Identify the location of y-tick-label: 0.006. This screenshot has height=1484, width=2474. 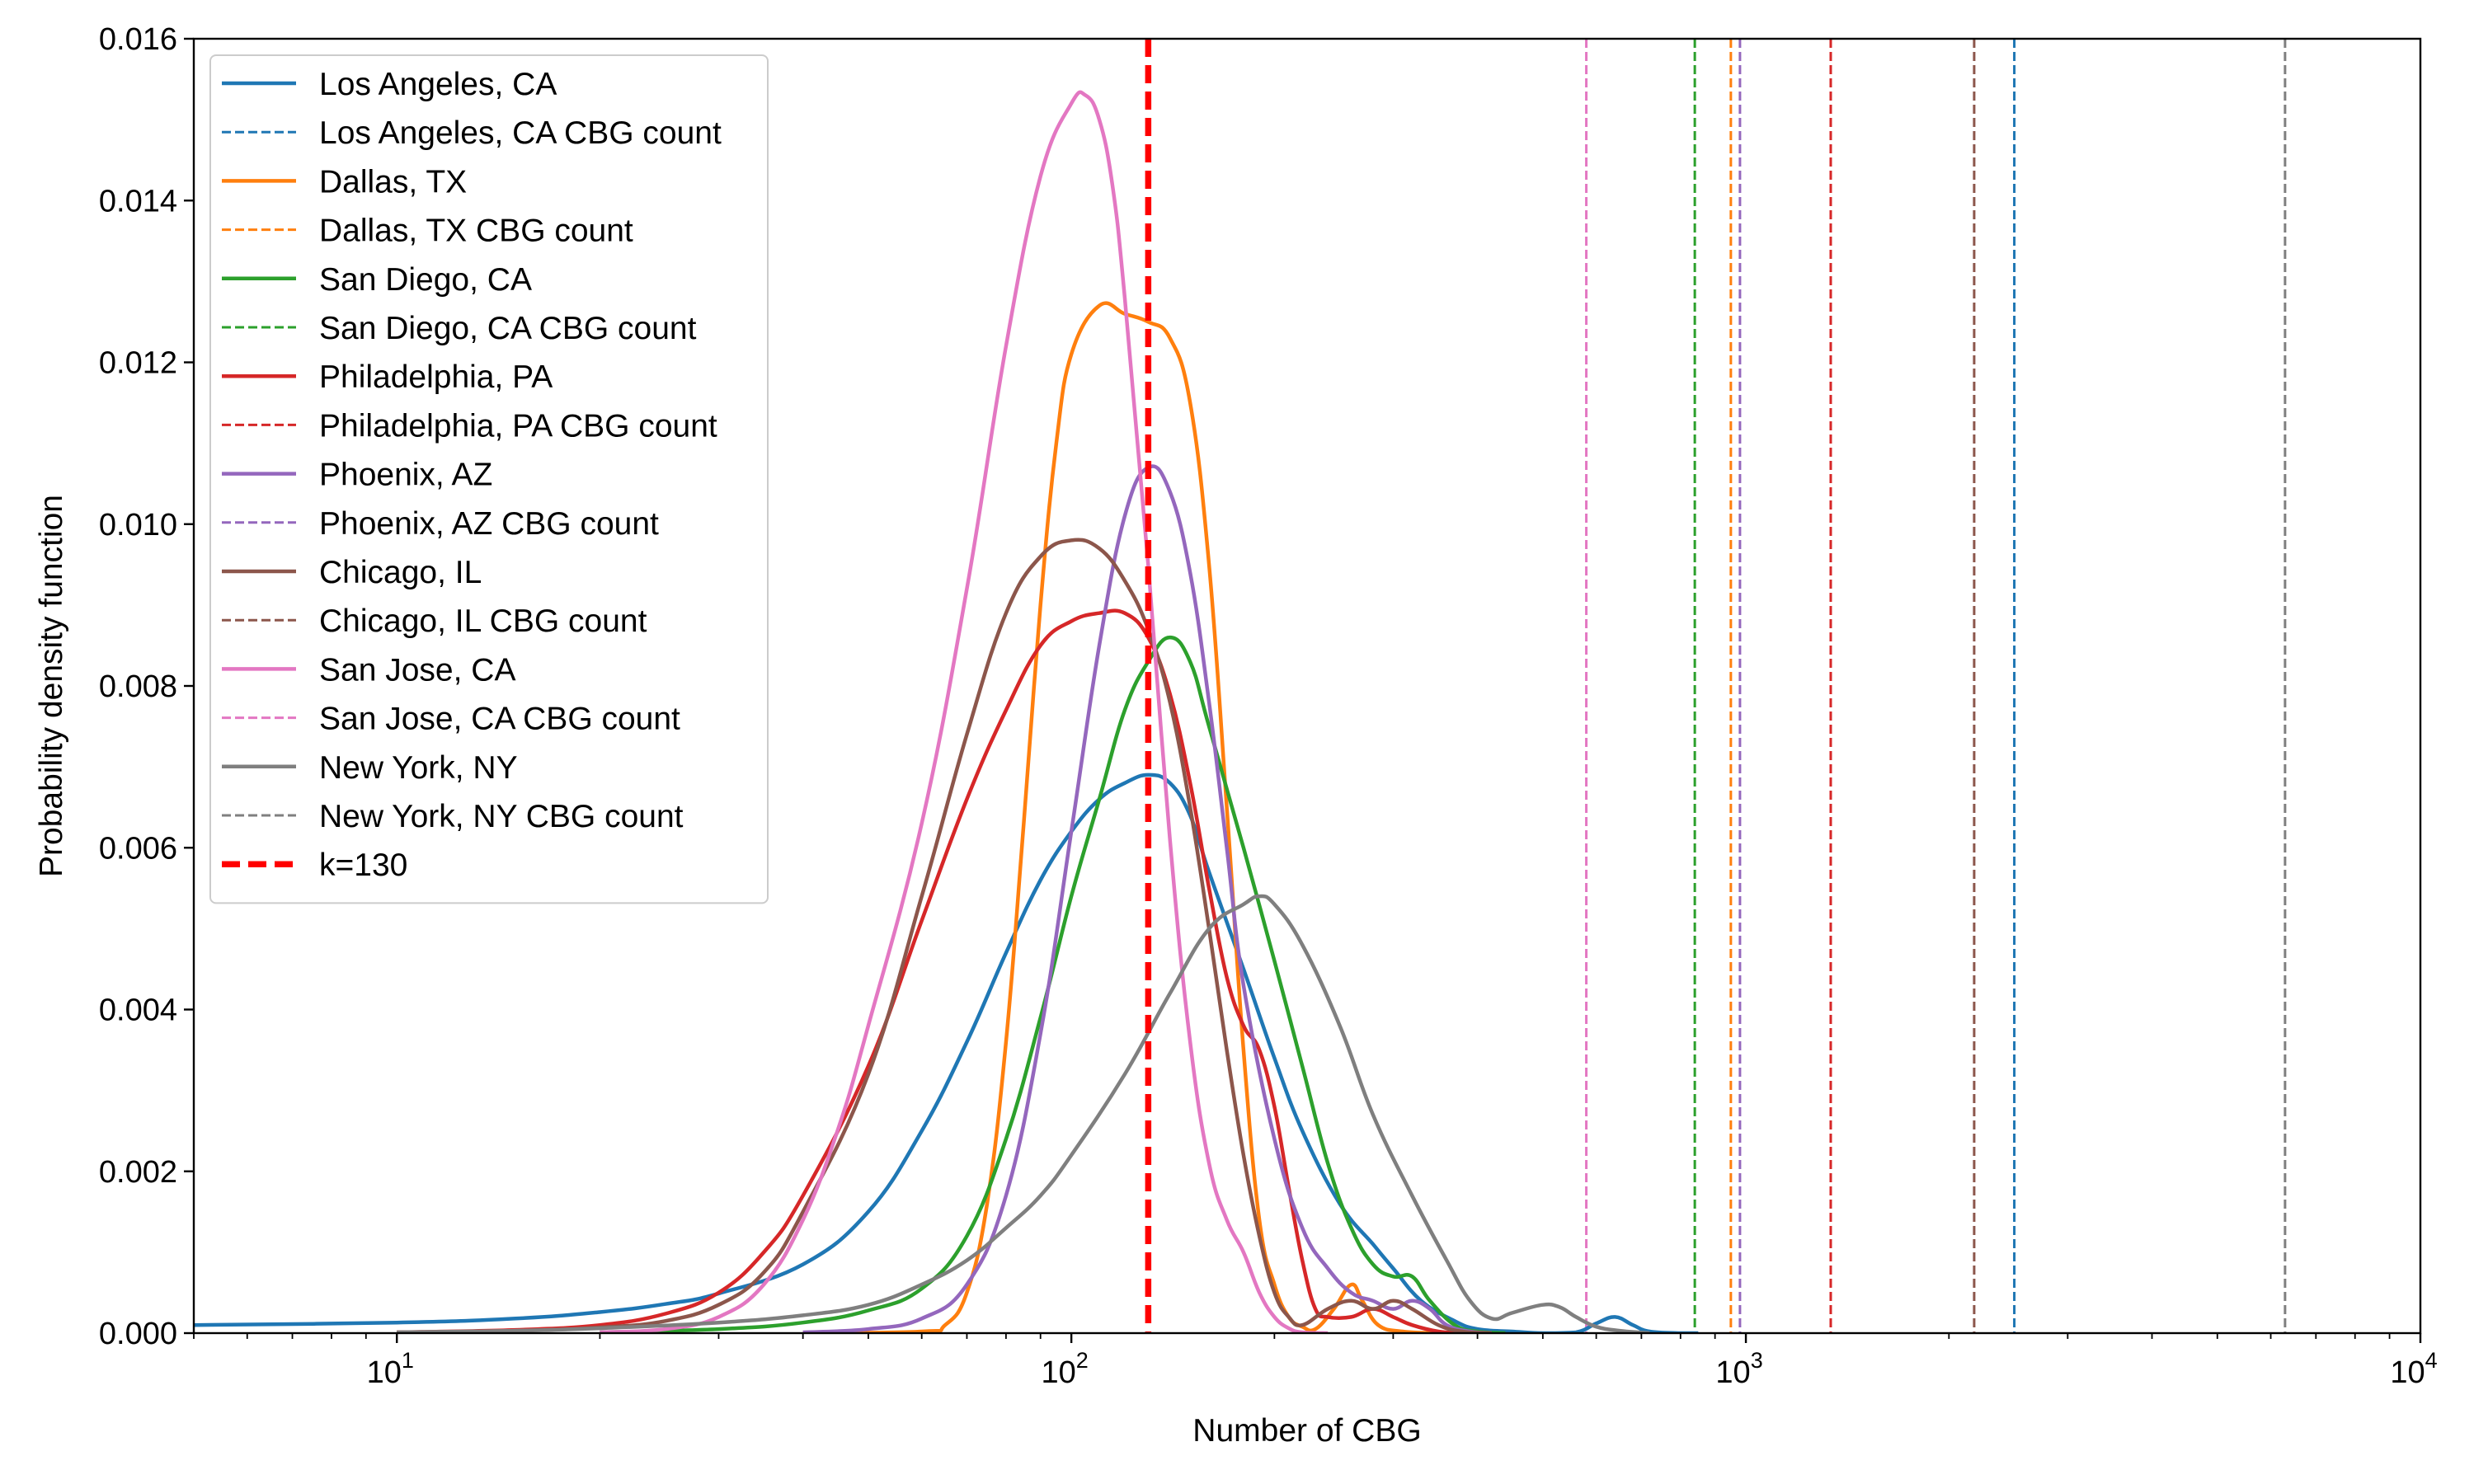
(138, 848).